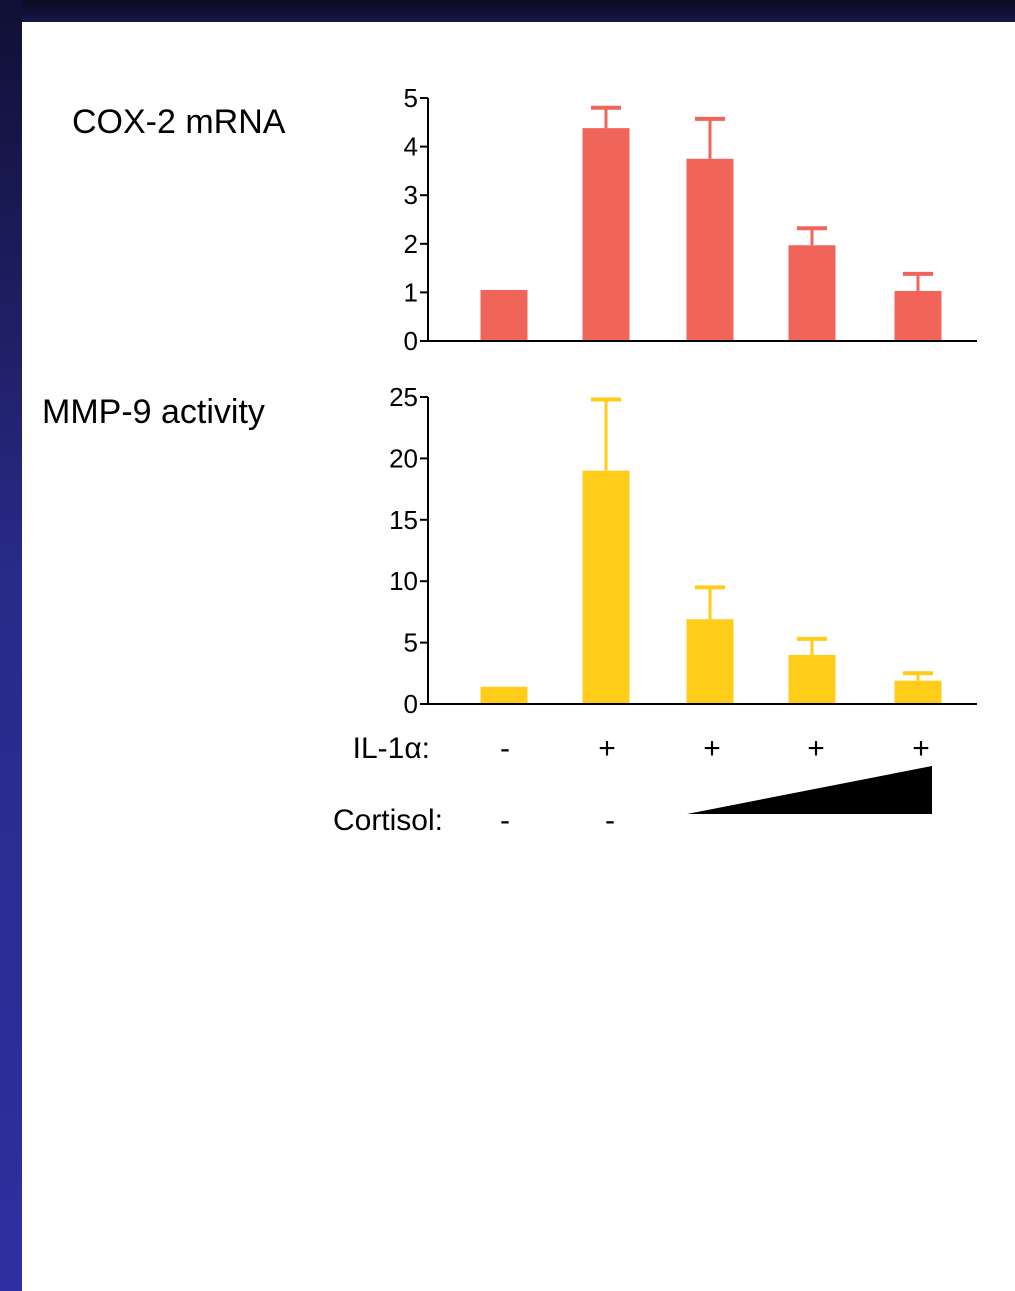  I want to click on mmp9-y-tick-label: 20, so click(403, 458).